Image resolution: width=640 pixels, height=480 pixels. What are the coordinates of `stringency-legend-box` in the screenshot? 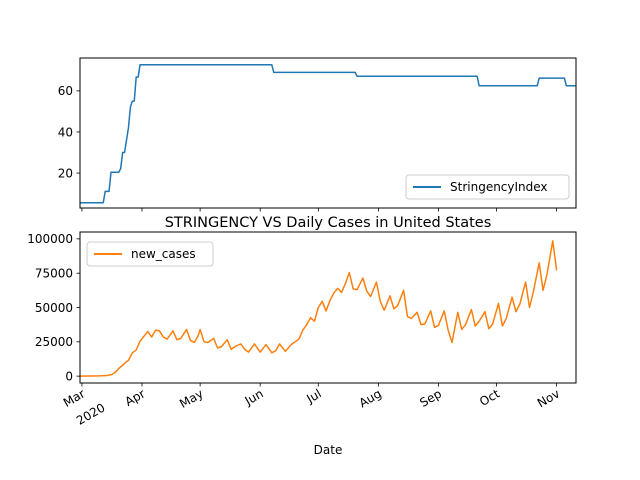 It's located at (487, 187).